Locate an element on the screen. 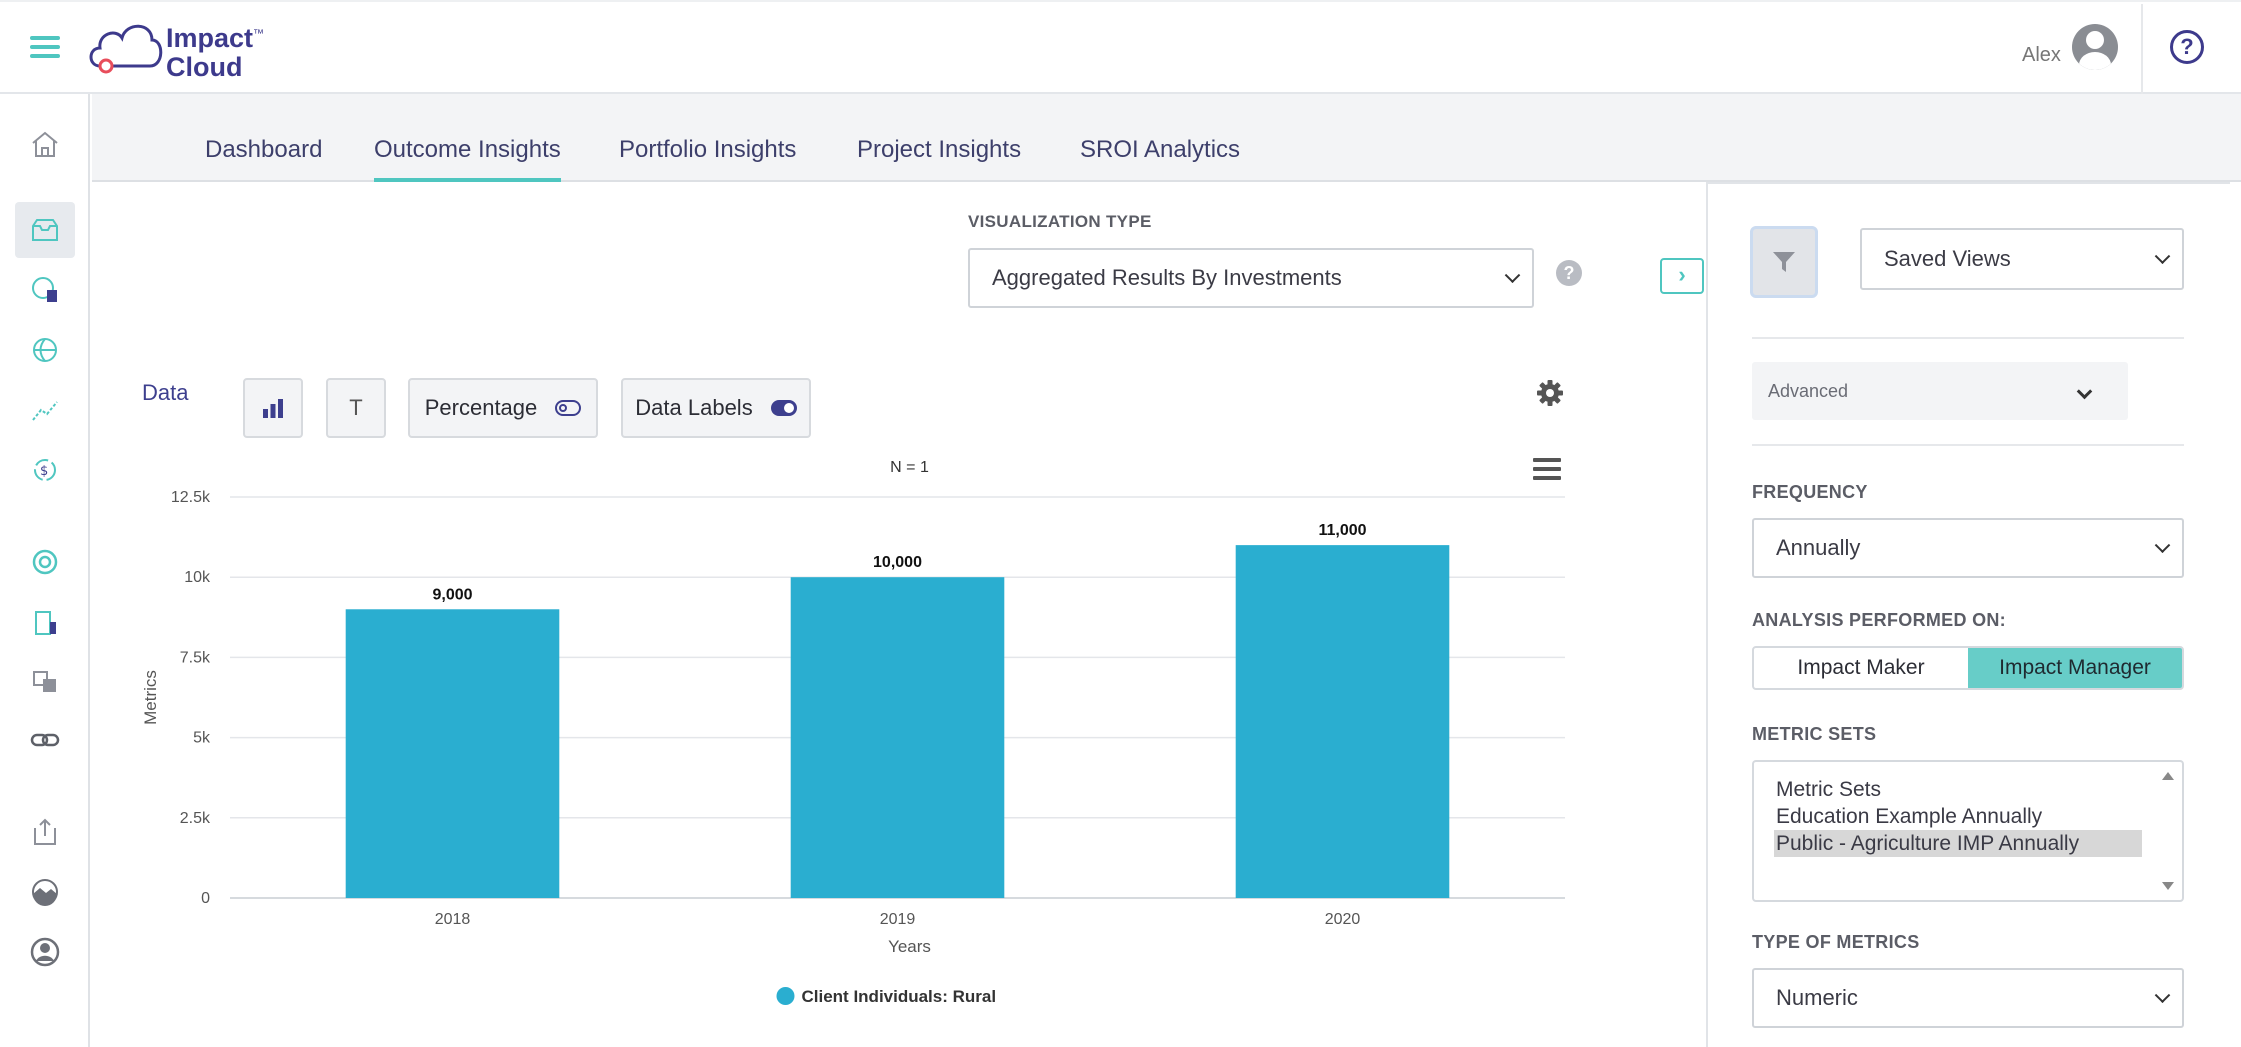  expand-panel-button: › is located at coordinates (1682, 276).